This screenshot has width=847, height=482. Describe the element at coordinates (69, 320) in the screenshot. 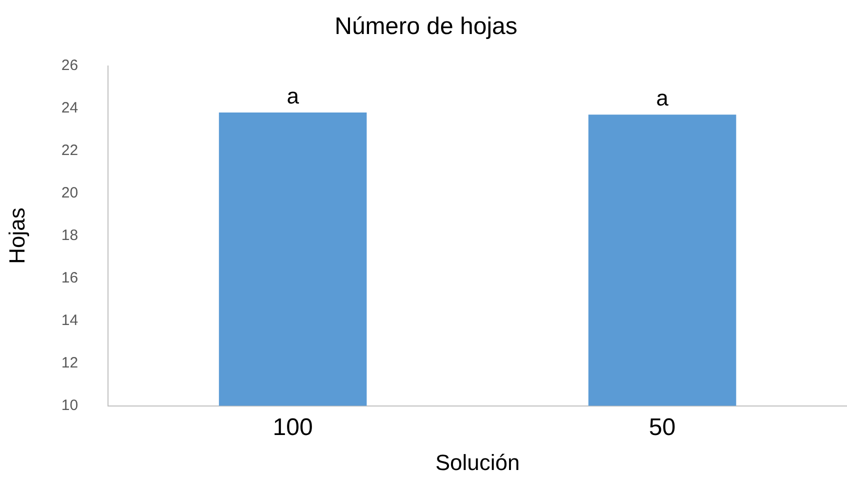

I see `y-tick-label: 14` at that location.